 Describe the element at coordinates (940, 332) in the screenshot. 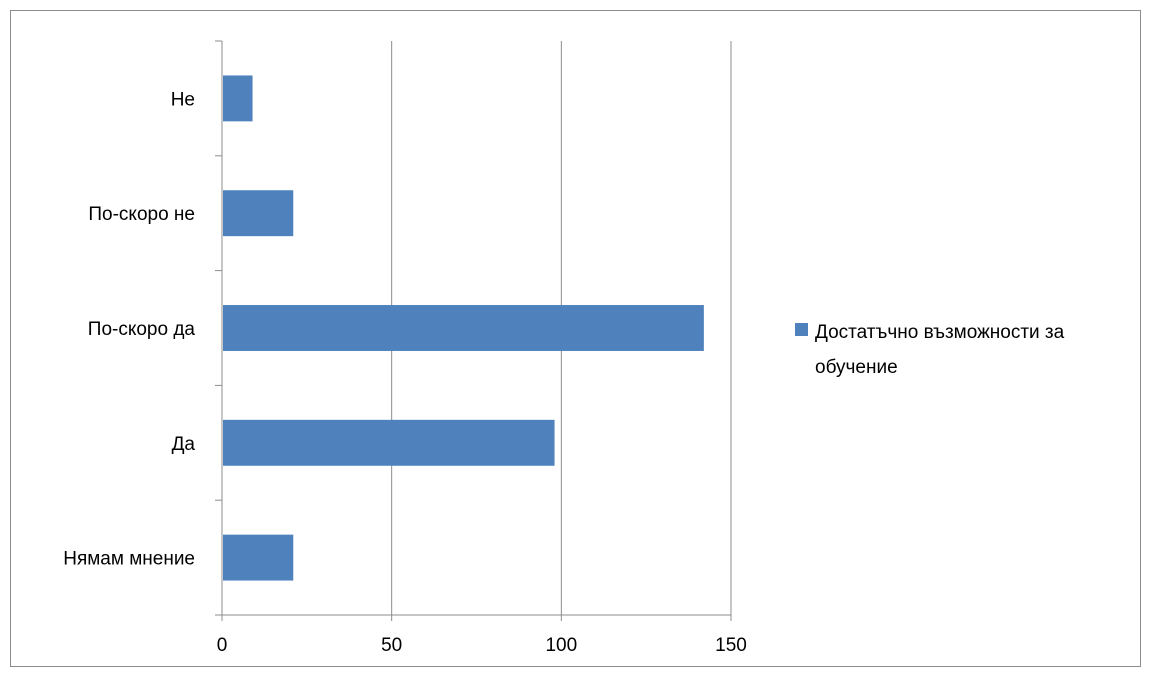

I see `legend-label-line-1: Достатъчно възможности за` at that location.